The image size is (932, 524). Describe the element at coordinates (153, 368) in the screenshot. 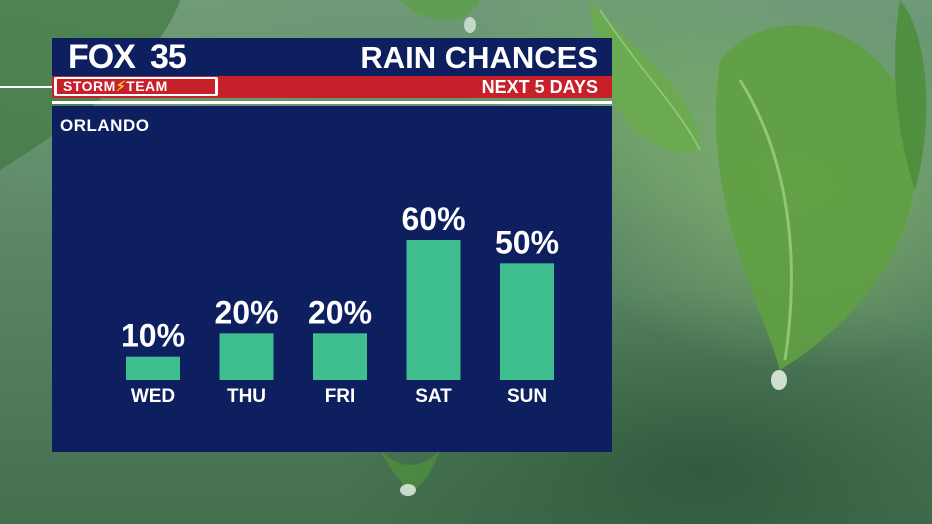

I see `bar-wed` at that location.